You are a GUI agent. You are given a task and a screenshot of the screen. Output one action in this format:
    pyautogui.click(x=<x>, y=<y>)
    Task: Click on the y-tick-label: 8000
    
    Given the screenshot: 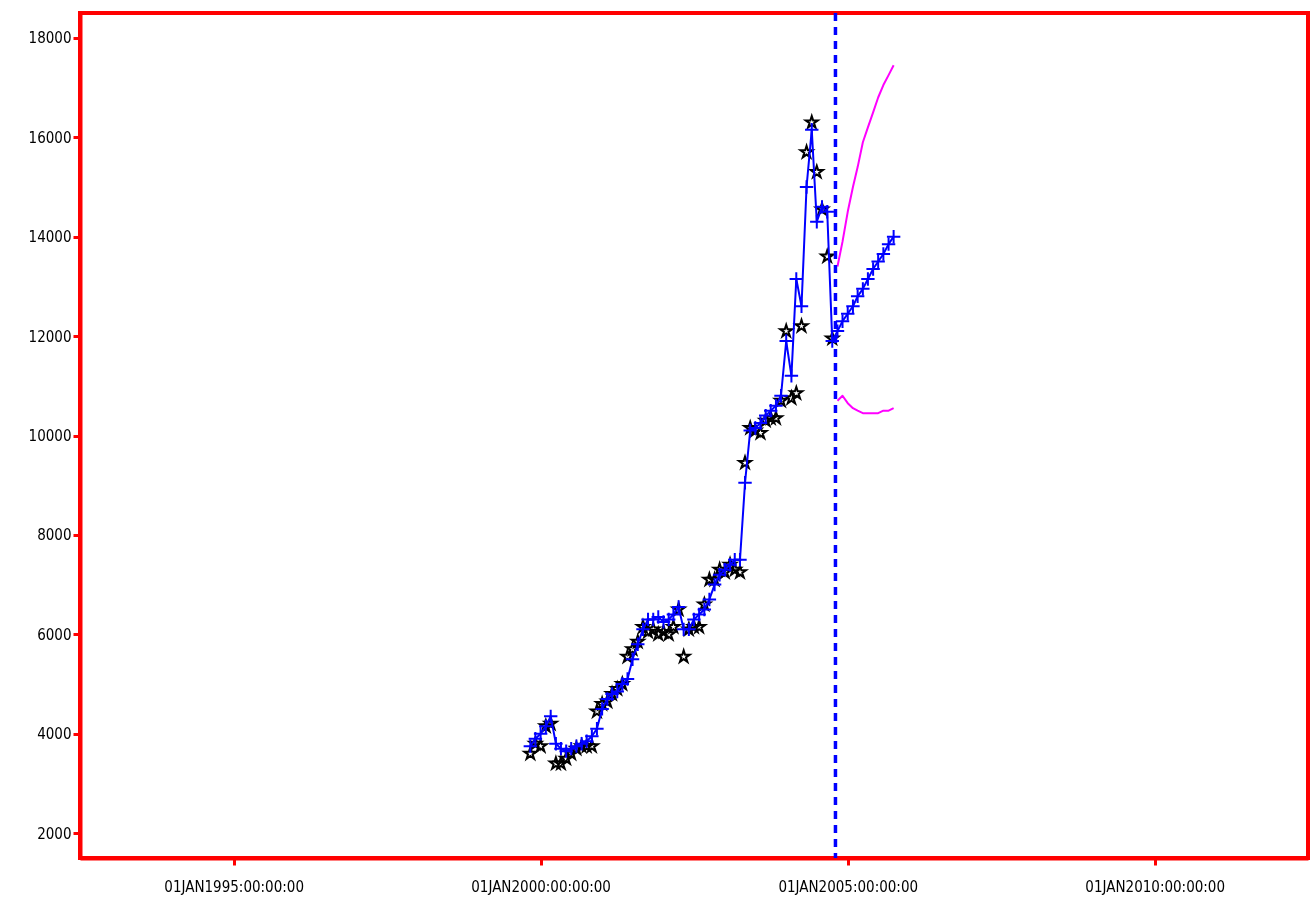 What is the action you would take?
    pyautogui.click(x=54, y=535)
    